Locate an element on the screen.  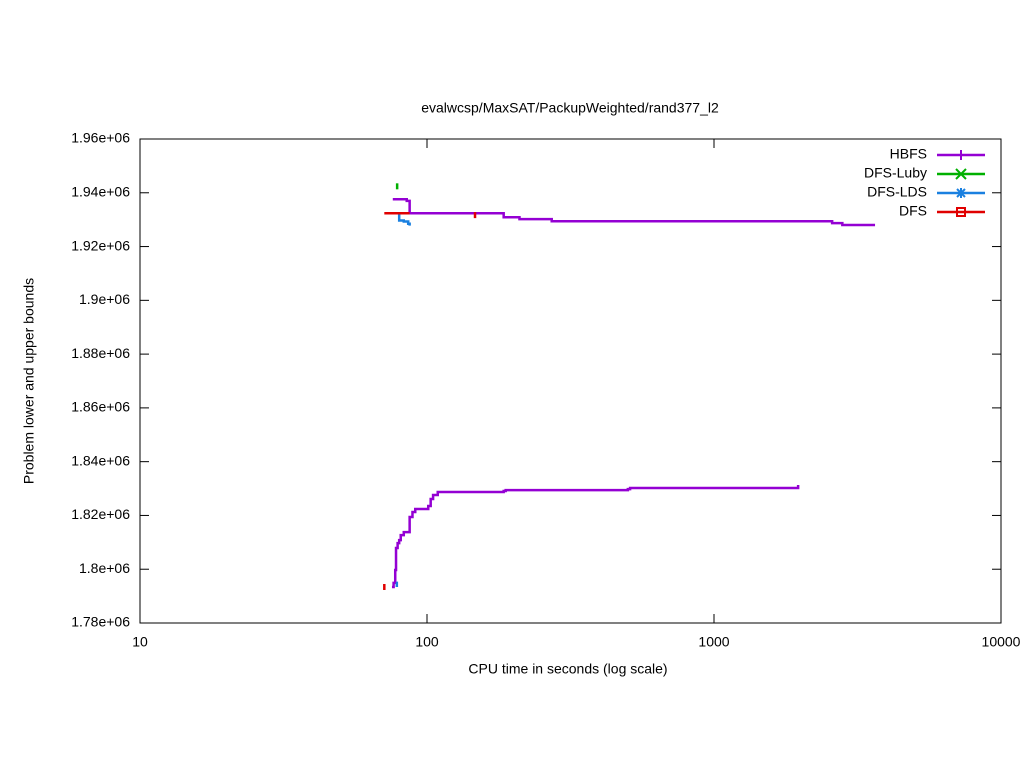
y-tick-label: 1.82e+06 is located at coordinates (100, 514).